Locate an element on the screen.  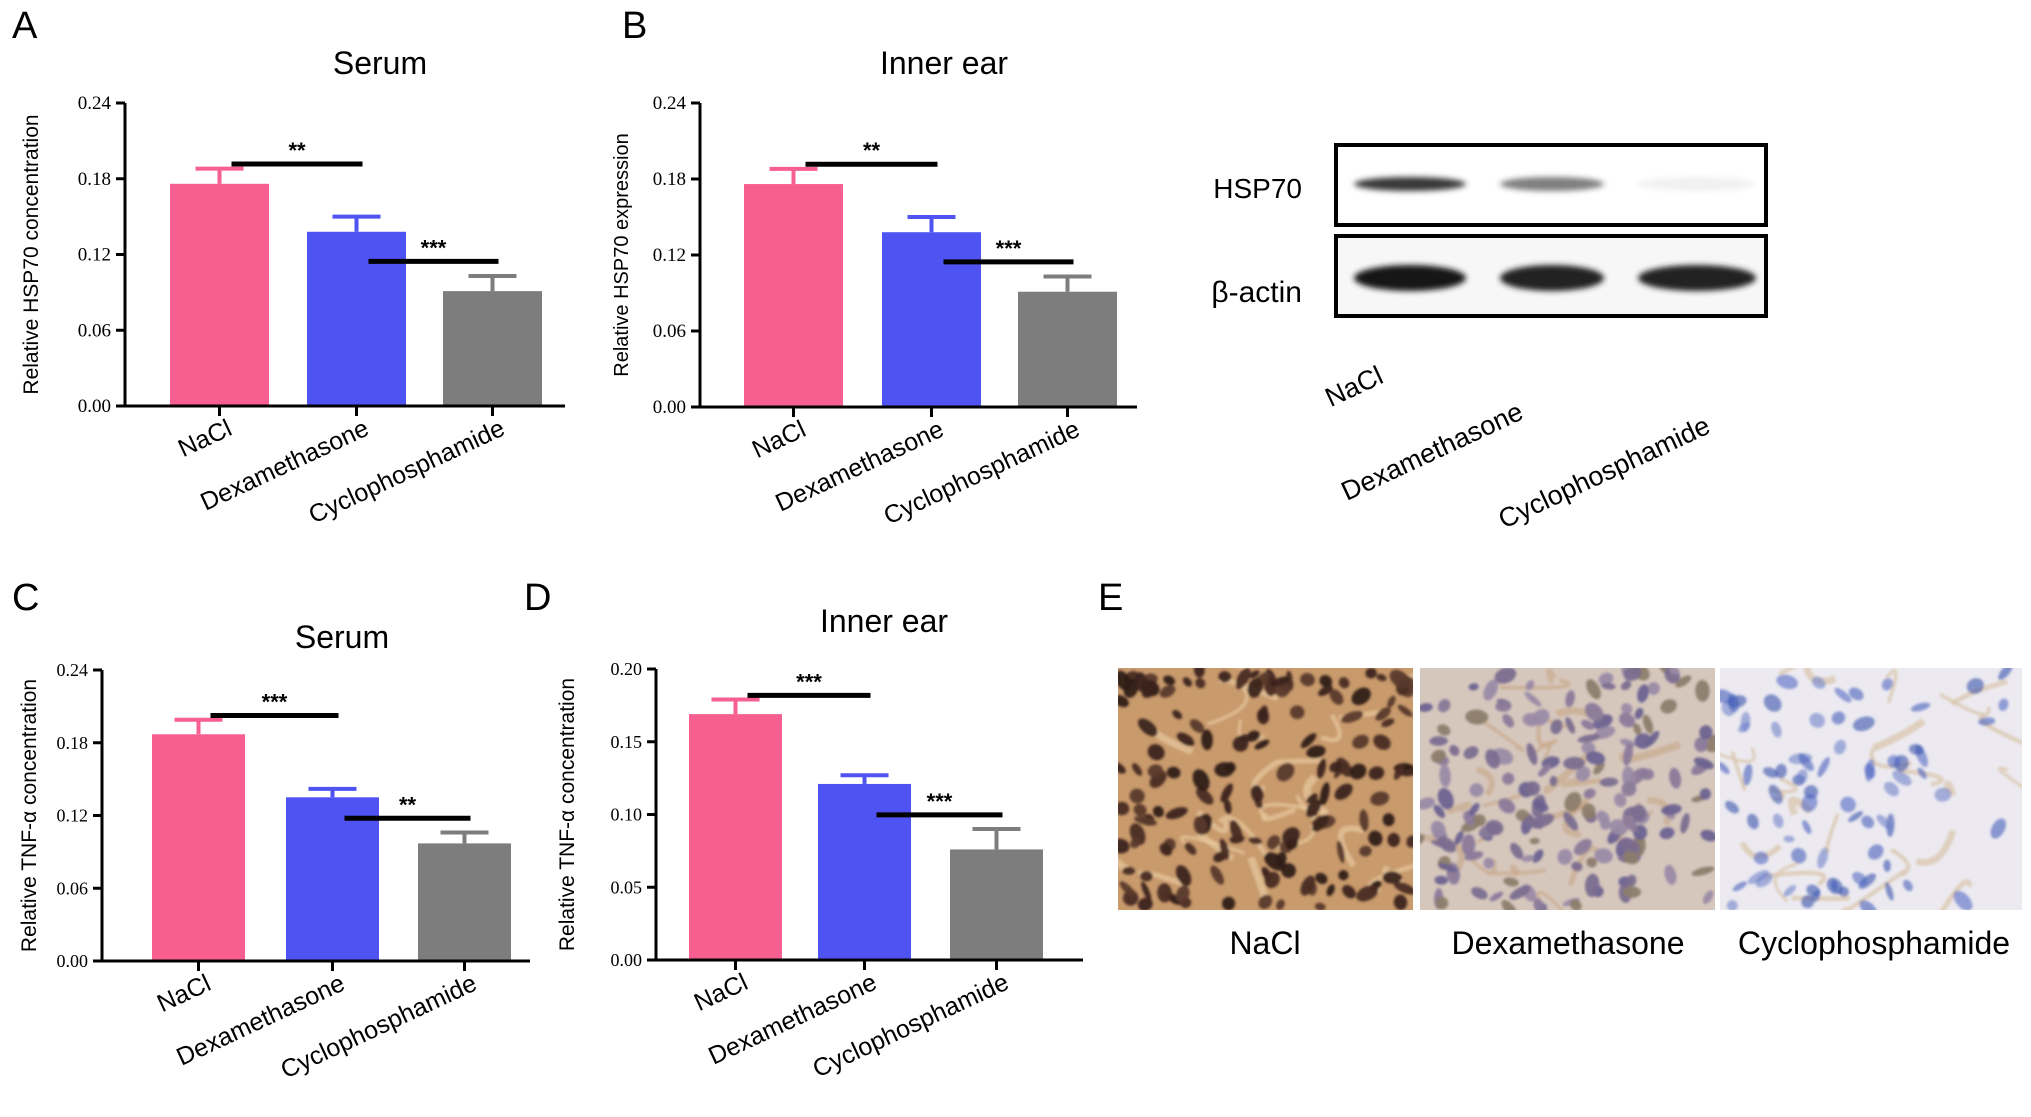
y-axis-label: Relative TNF-α concentration is located at coordinates (567, 814).